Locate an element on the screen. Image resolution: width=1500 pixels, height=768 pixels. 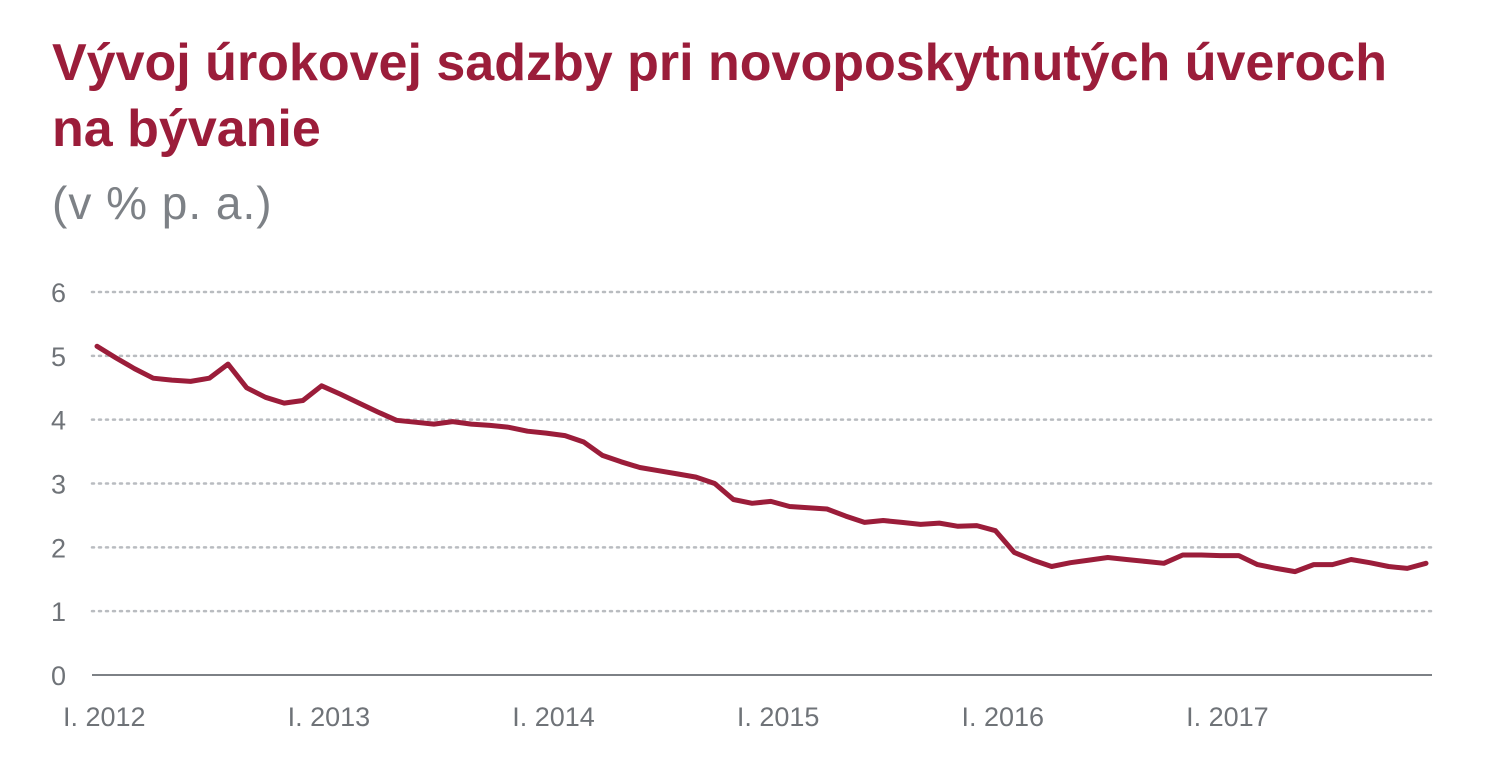
x-tick-label: I. 2015 is located at coordinates (778, 717).